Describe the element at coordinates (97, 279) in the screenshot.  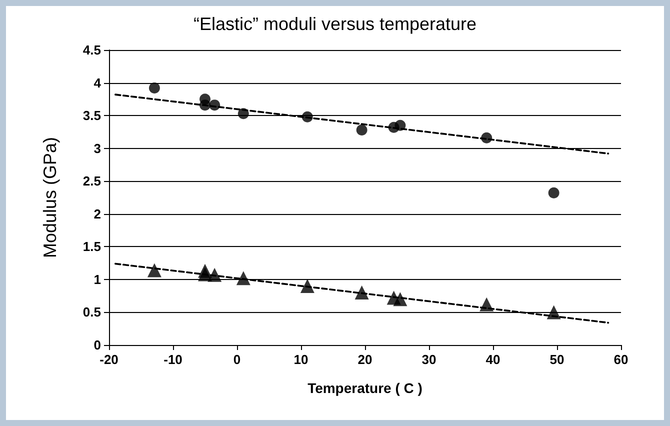
I see `y-tick-label: 1` at that location.